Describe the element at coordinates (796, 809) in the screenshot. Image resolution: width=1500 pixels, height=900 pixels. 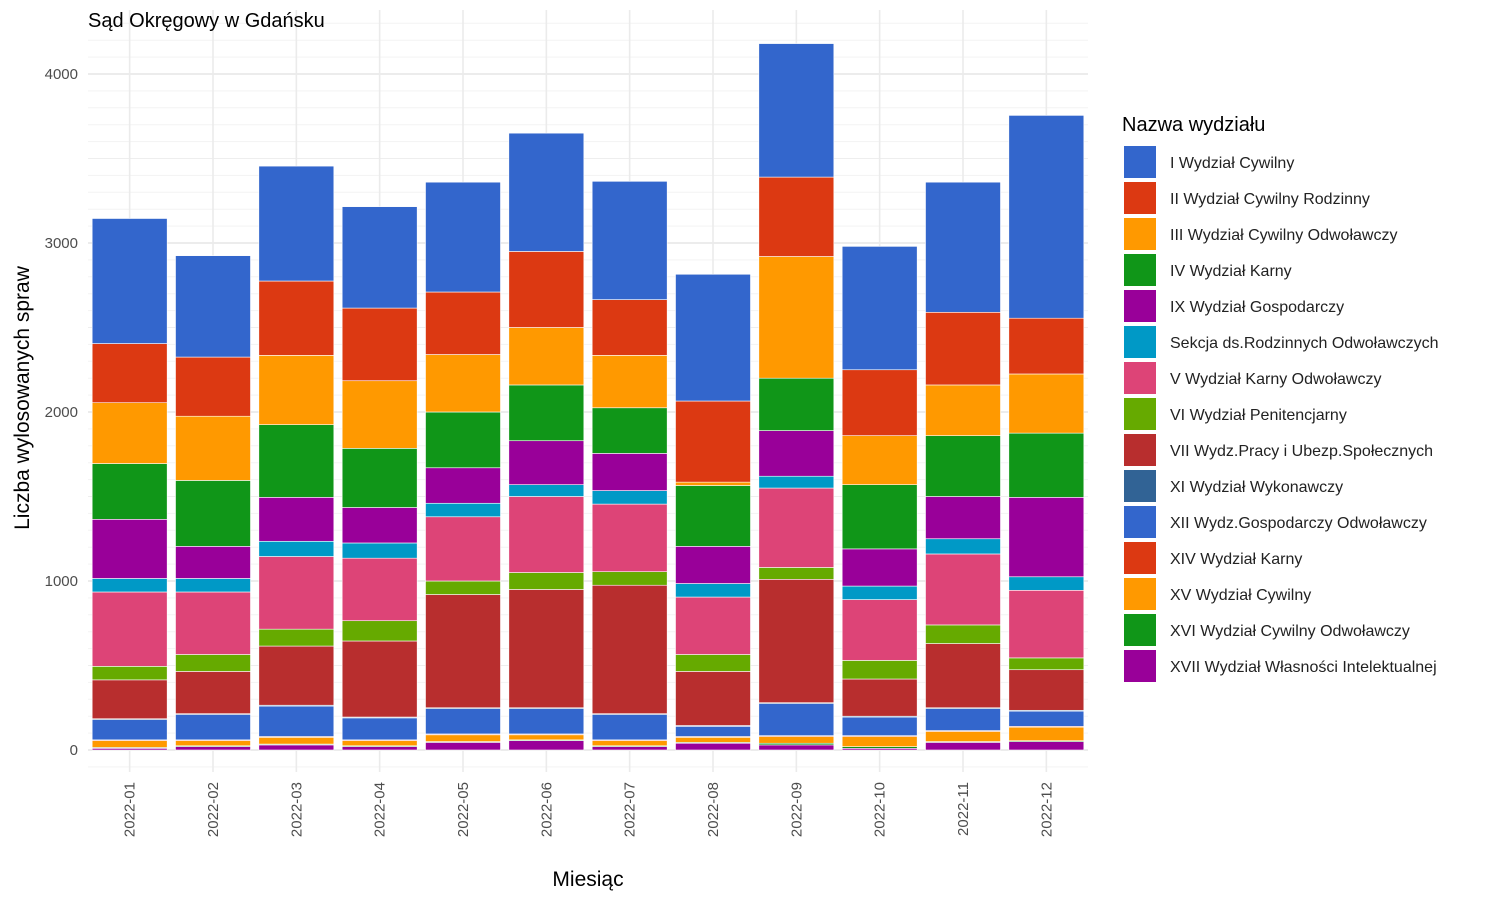
I see `x-tick-label: 2022-09` at that location.